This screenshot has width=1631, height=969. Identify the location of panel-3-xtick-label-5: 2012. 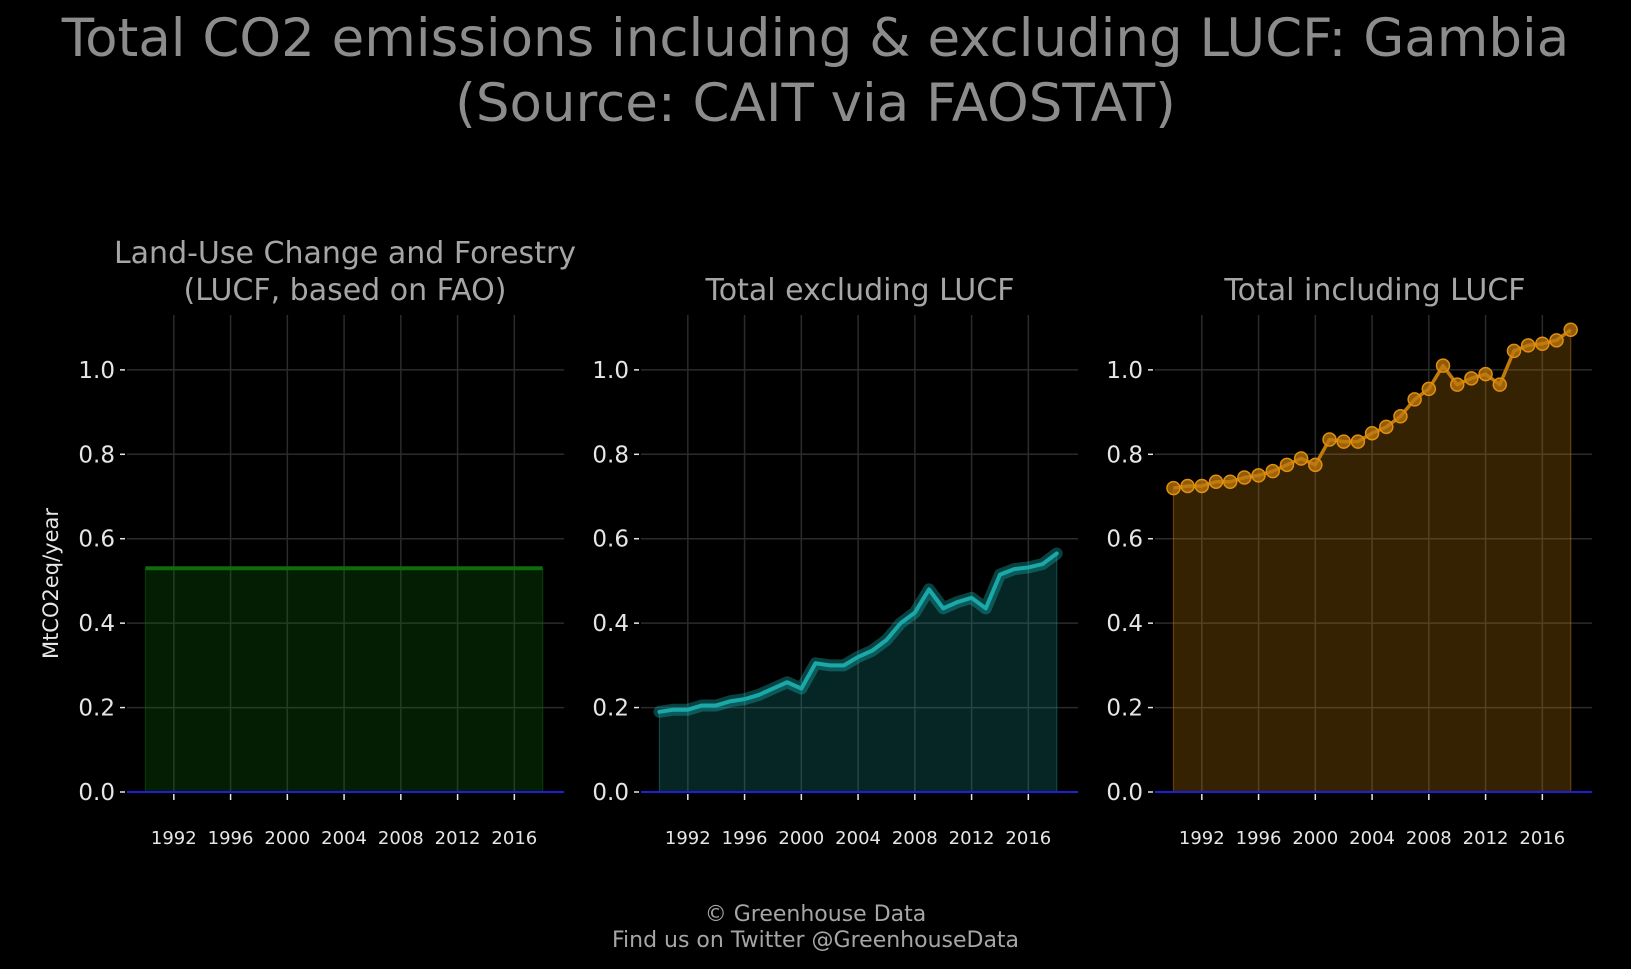
(1486, 838).